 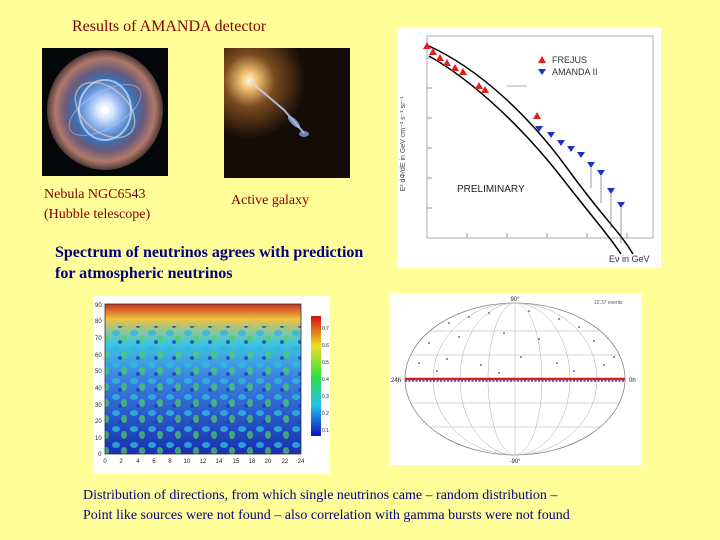 What do you see at coordinates (285, 462) in the screenshot?
I see `x-tick: 22` at bounding box center [285, 462].